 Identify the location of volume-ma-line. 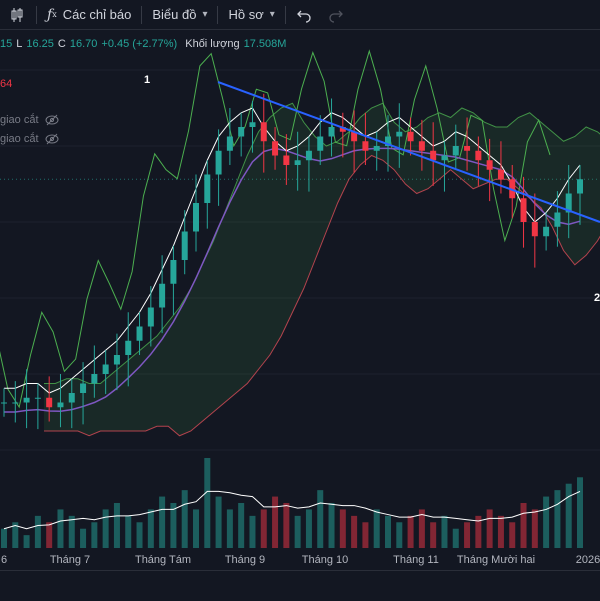
(292, 510).